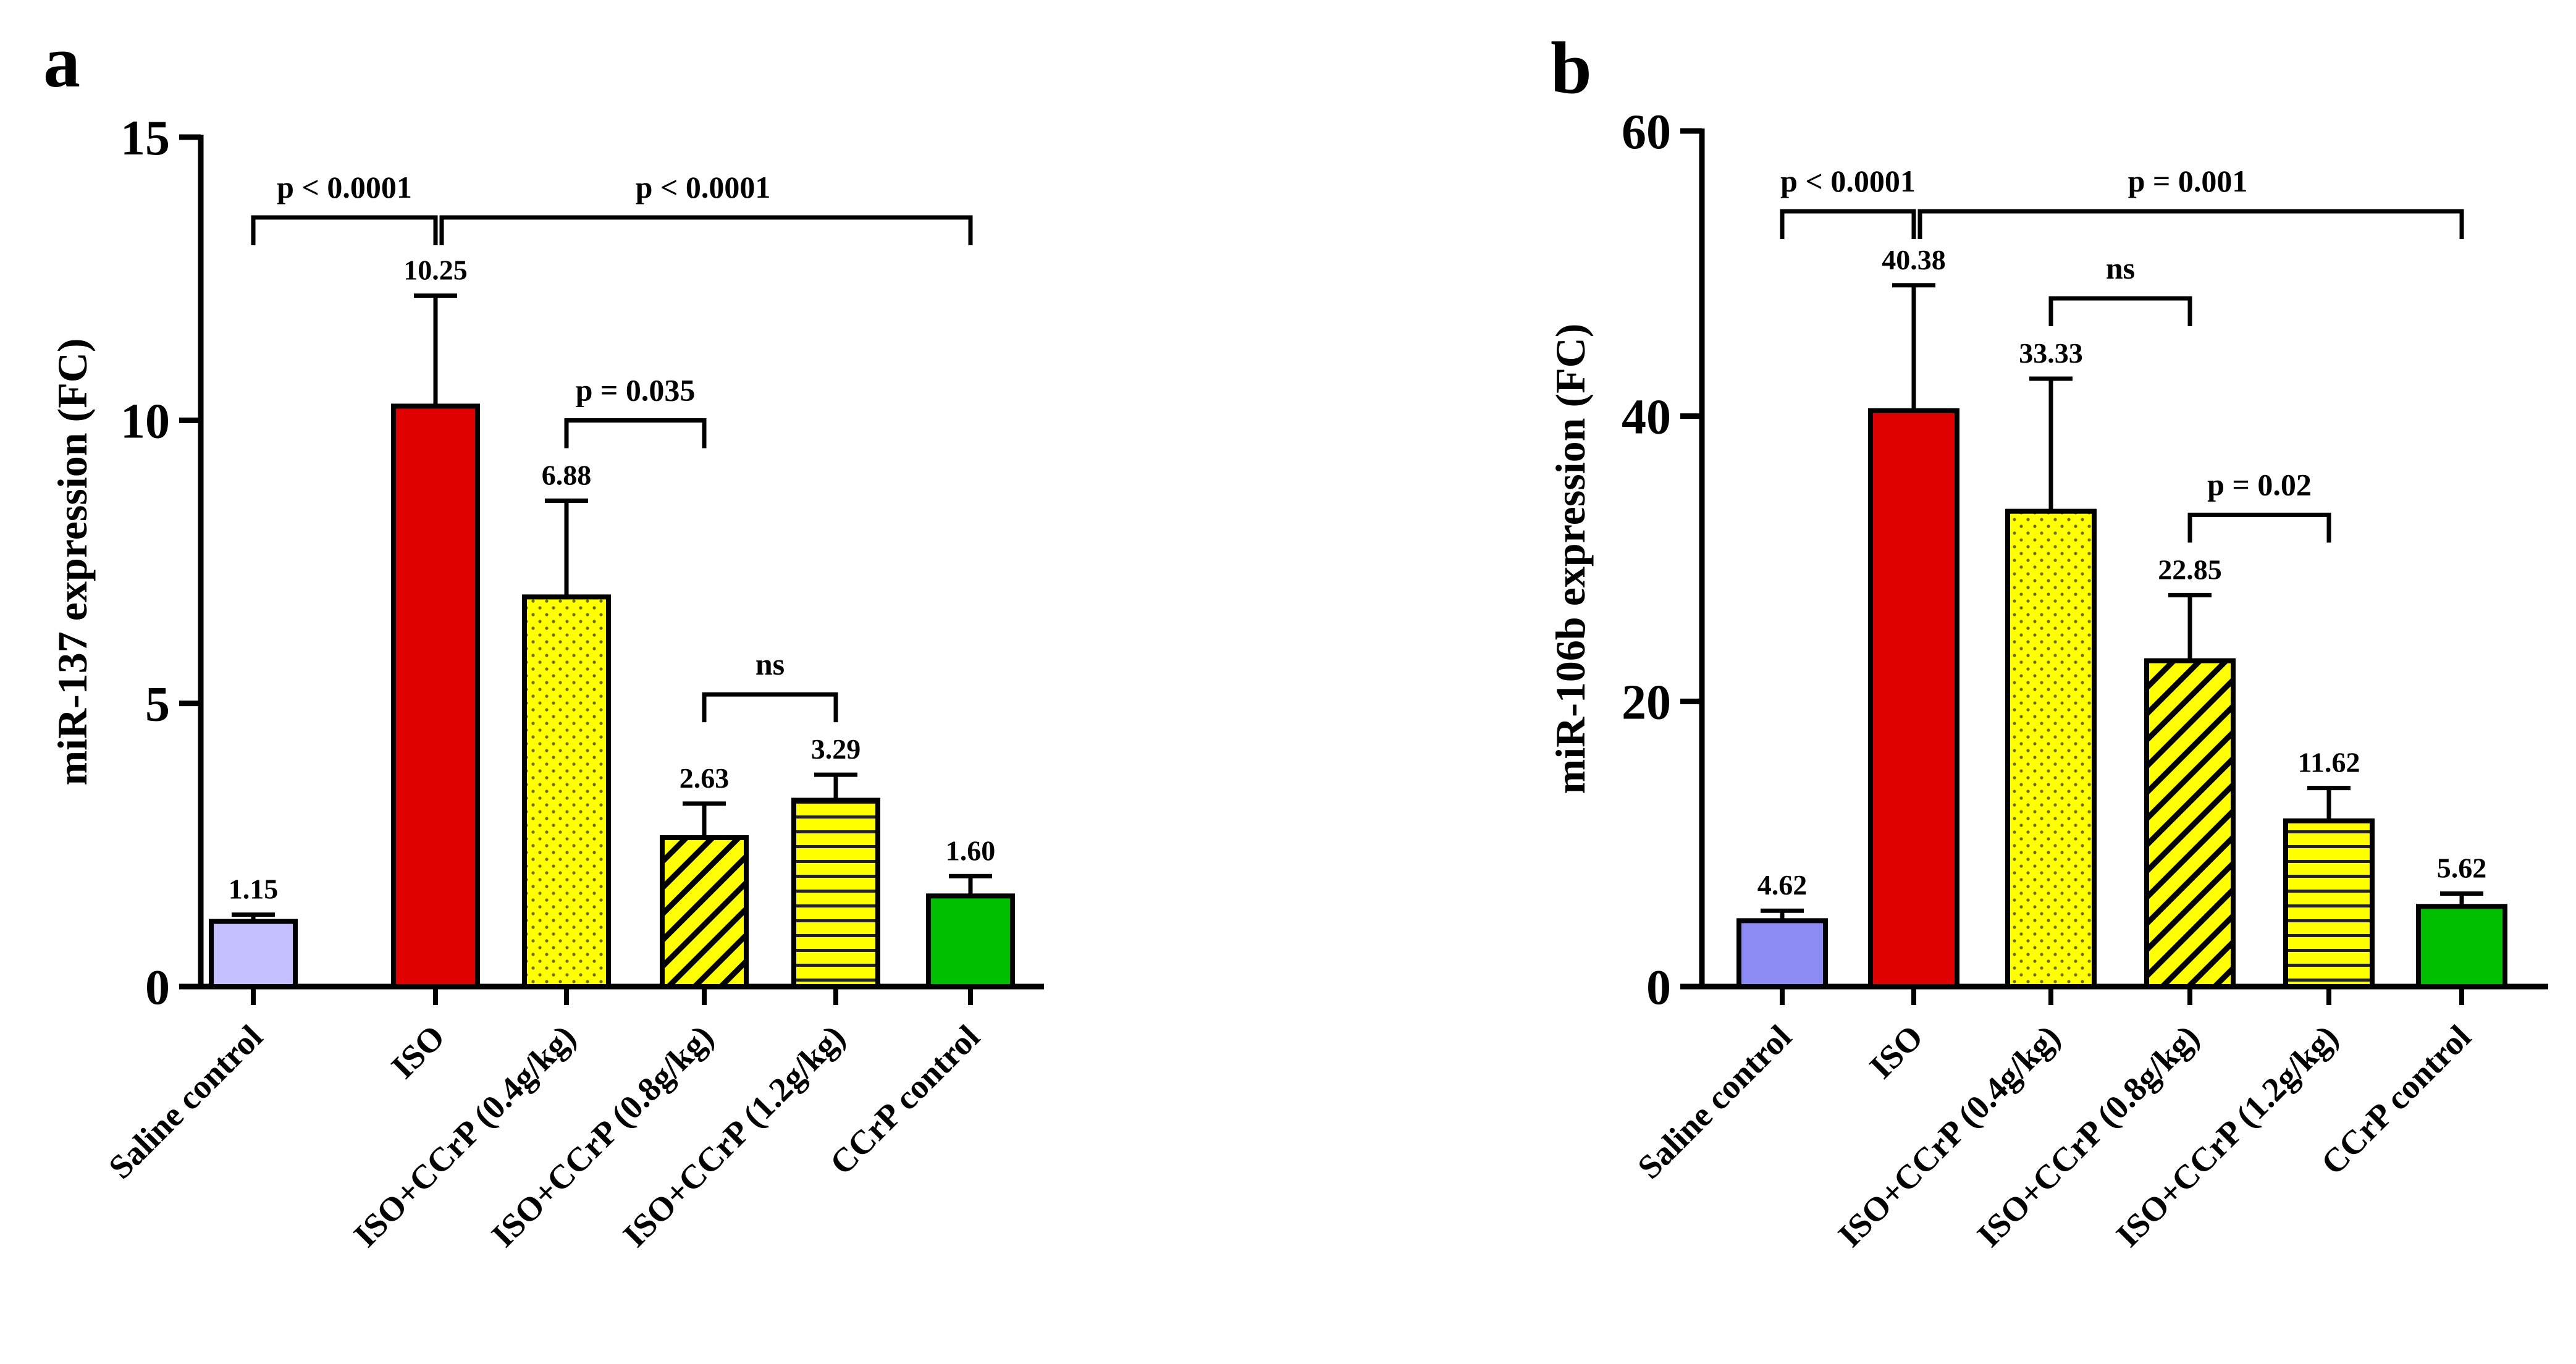 Image resolution: width=2576 pixels, height=1364 pixels. Describe the element at coordinates (2188, 181) in the screenshot. I see `significance-label: p = 0.001` at that location.